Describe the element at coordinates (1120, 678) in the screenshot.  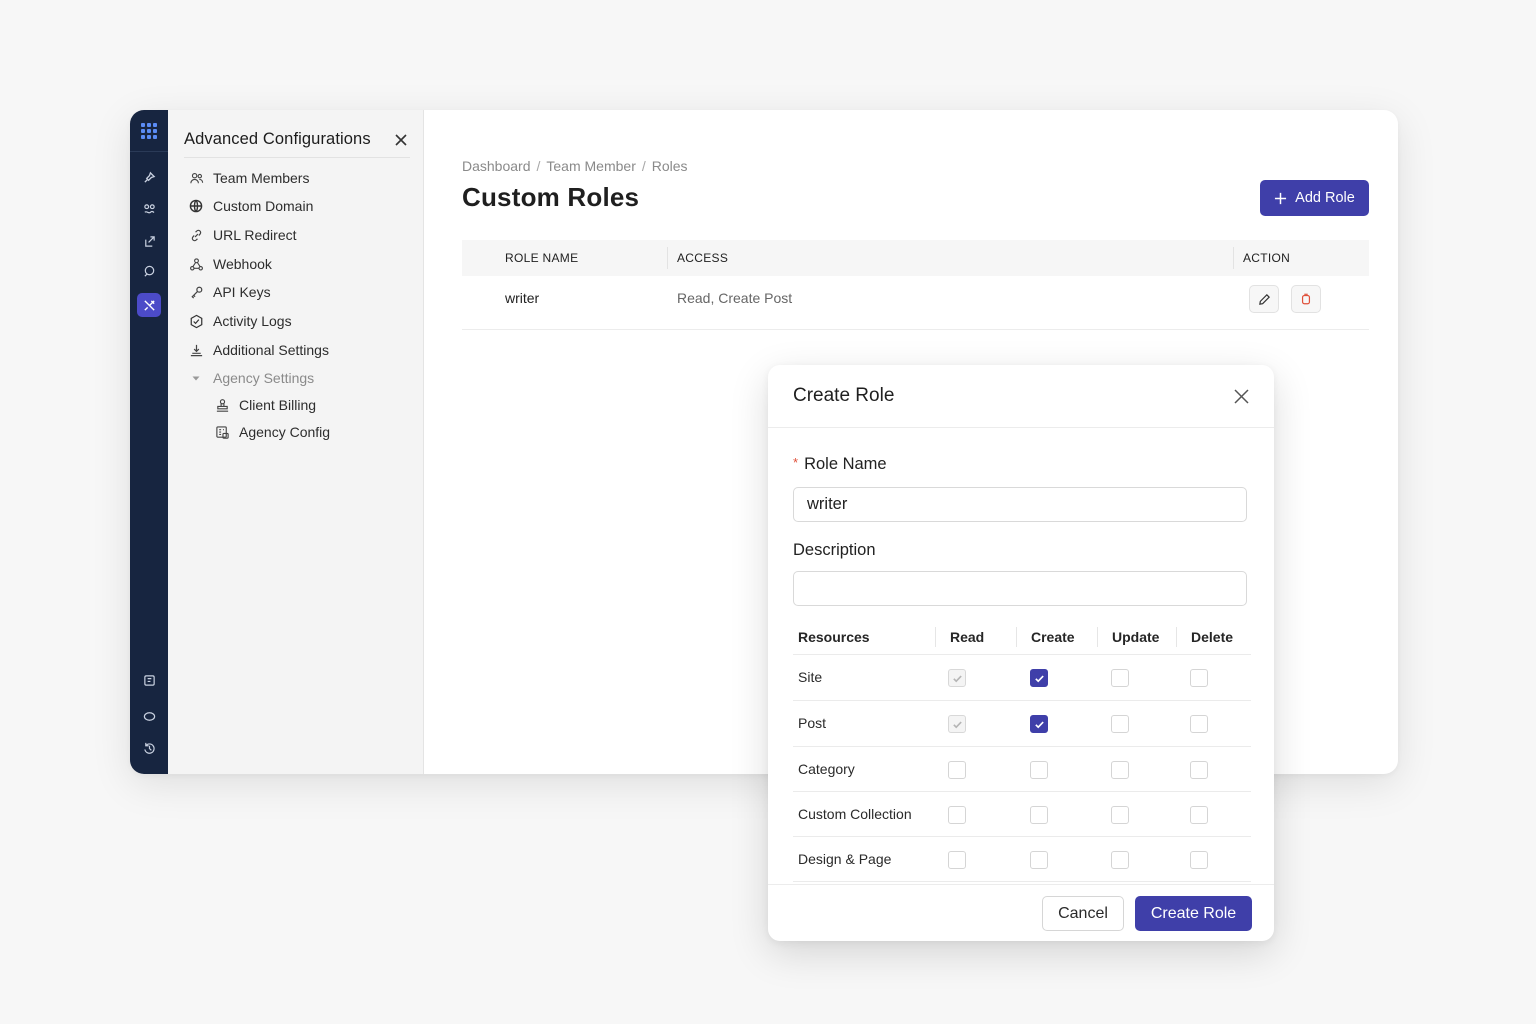
I see `update-checkbox-site` at that location.